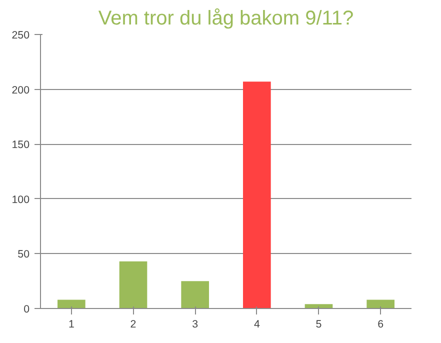 This screenshot has width=441, height=343. Describe the element at coordinates (195, 324) in the screenshot. I see `x-tick-label: 3` at that location.